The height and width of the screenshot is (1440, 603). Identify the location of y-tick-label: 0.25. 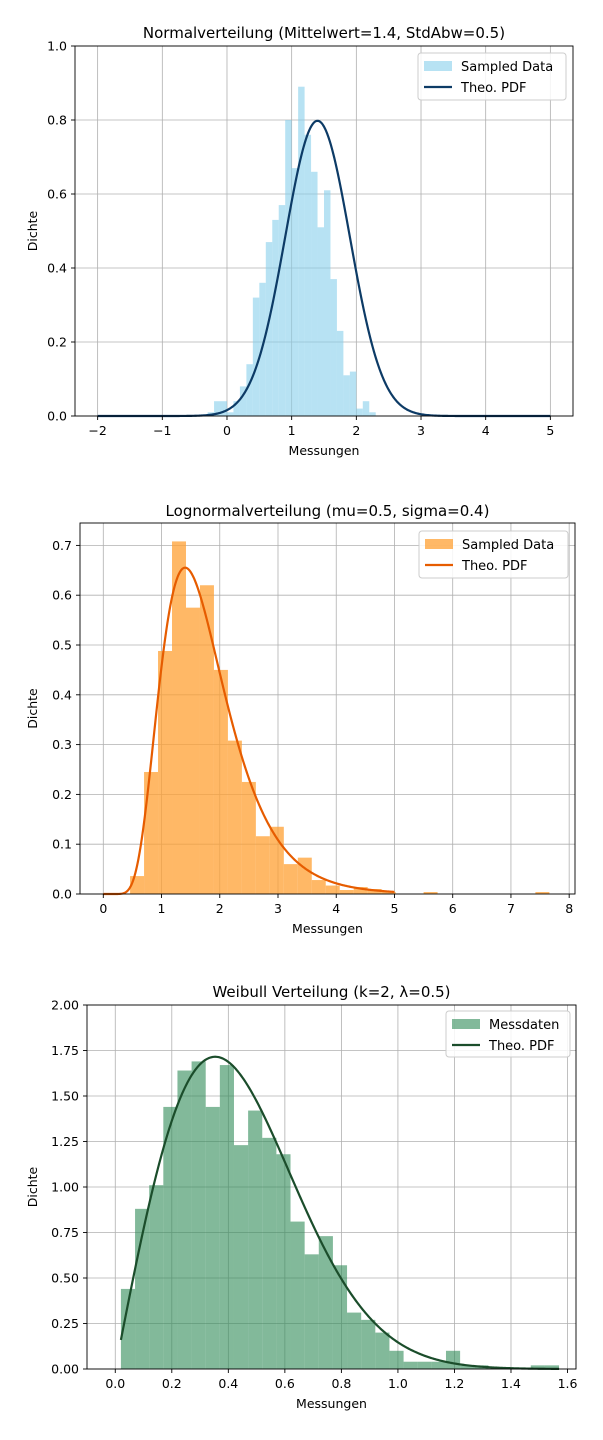
(65, 1323).